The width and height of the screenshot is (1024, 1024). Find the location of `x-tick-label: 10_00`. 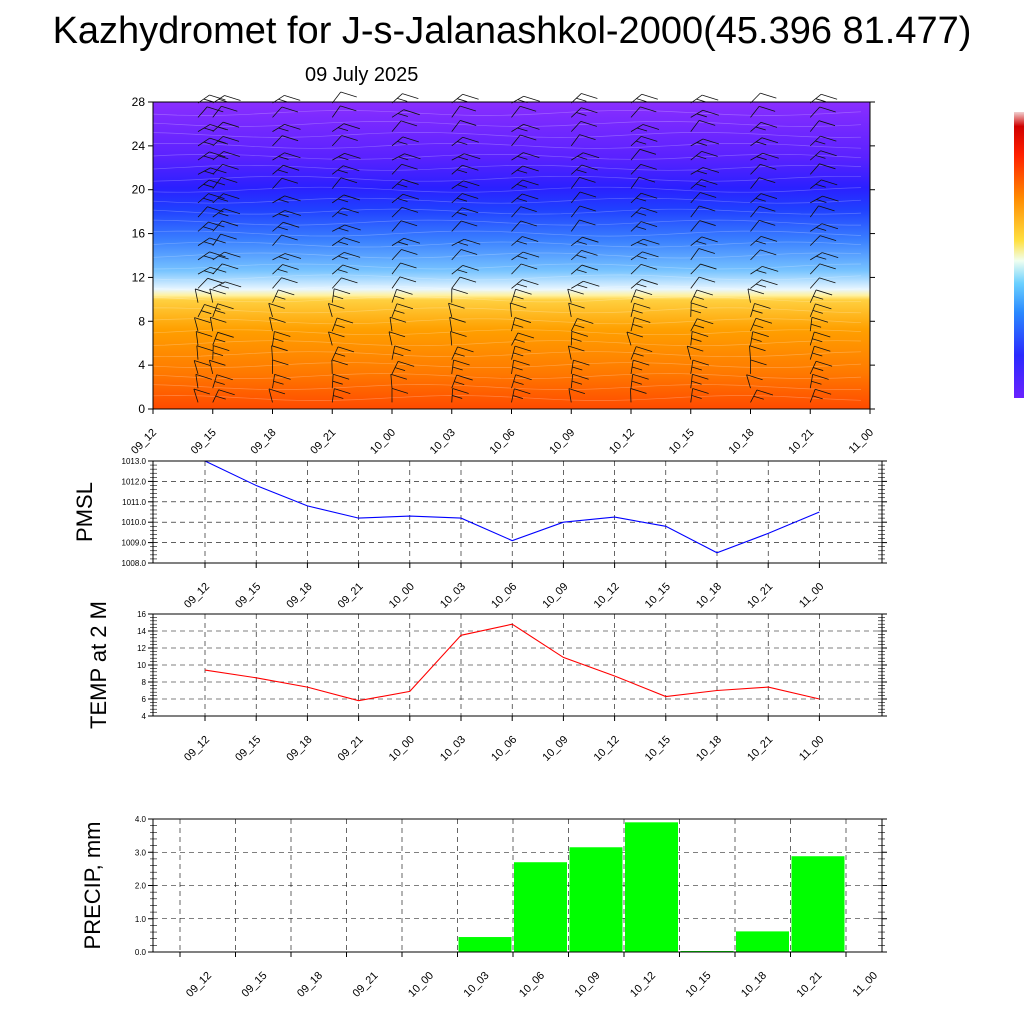

x-tick-label: 10_00 is located at coordinates (402, 749).